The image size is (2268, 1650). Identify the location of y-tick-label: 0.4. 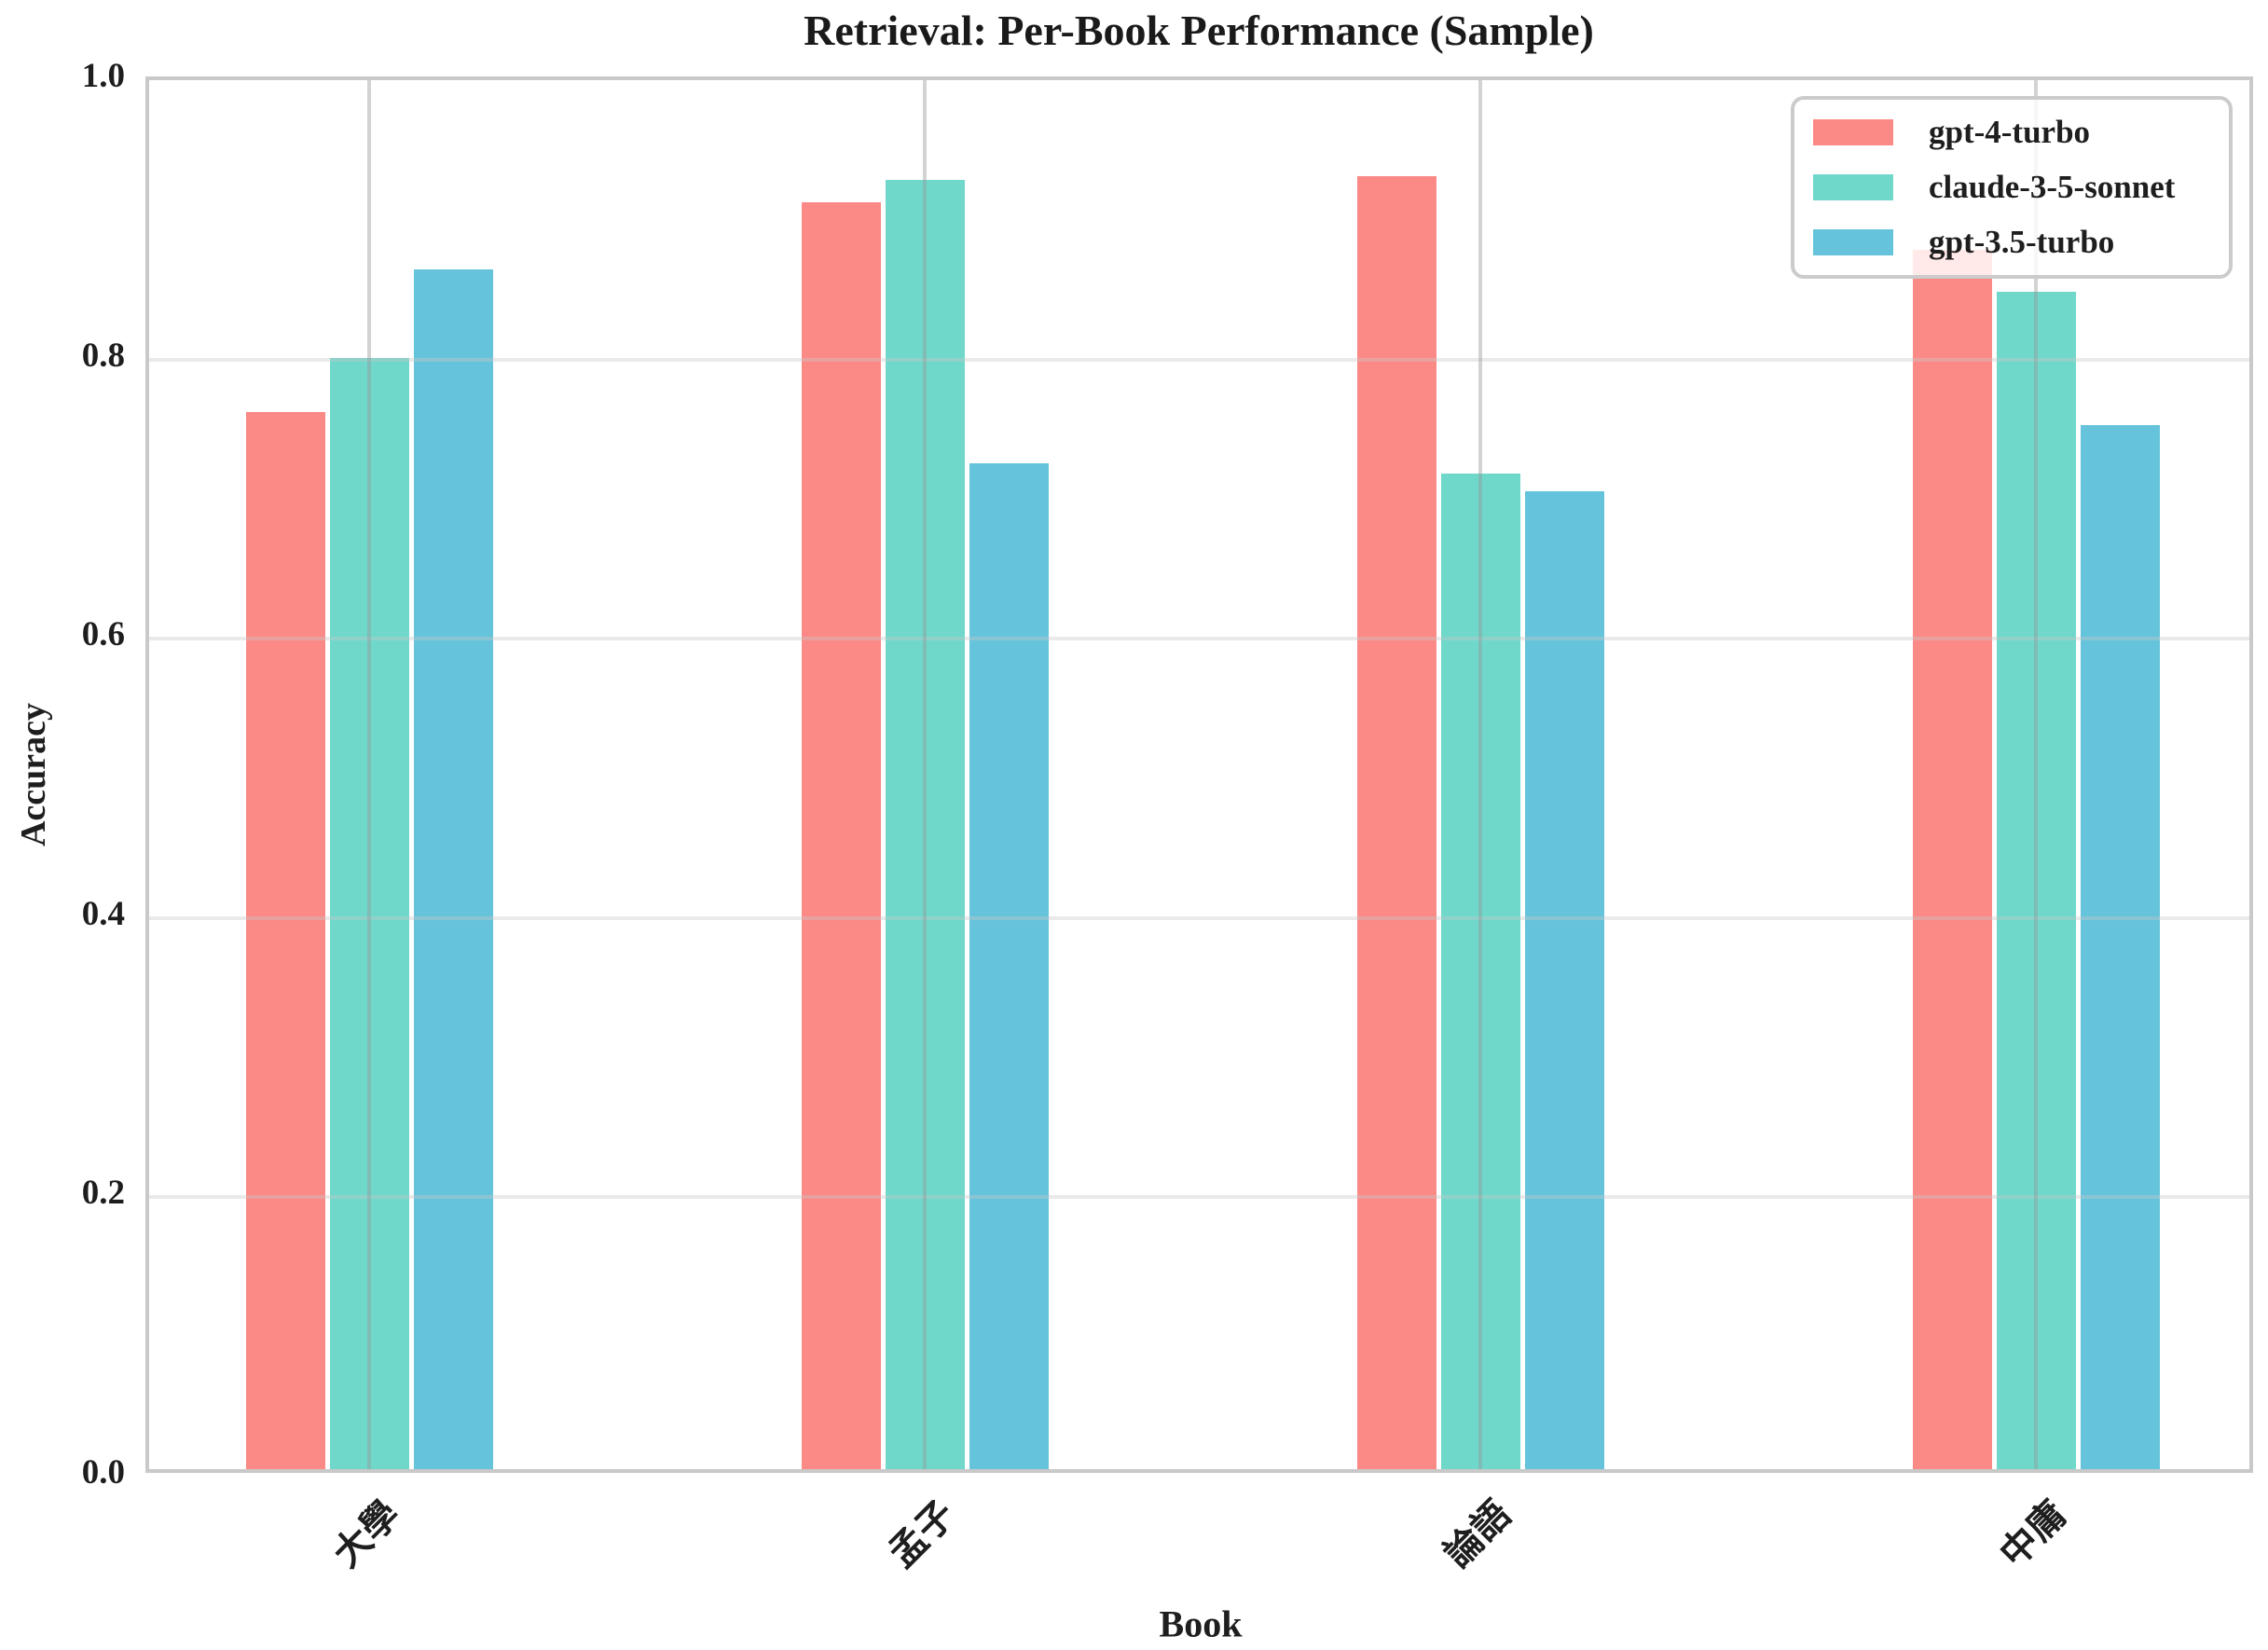
(103, 913).